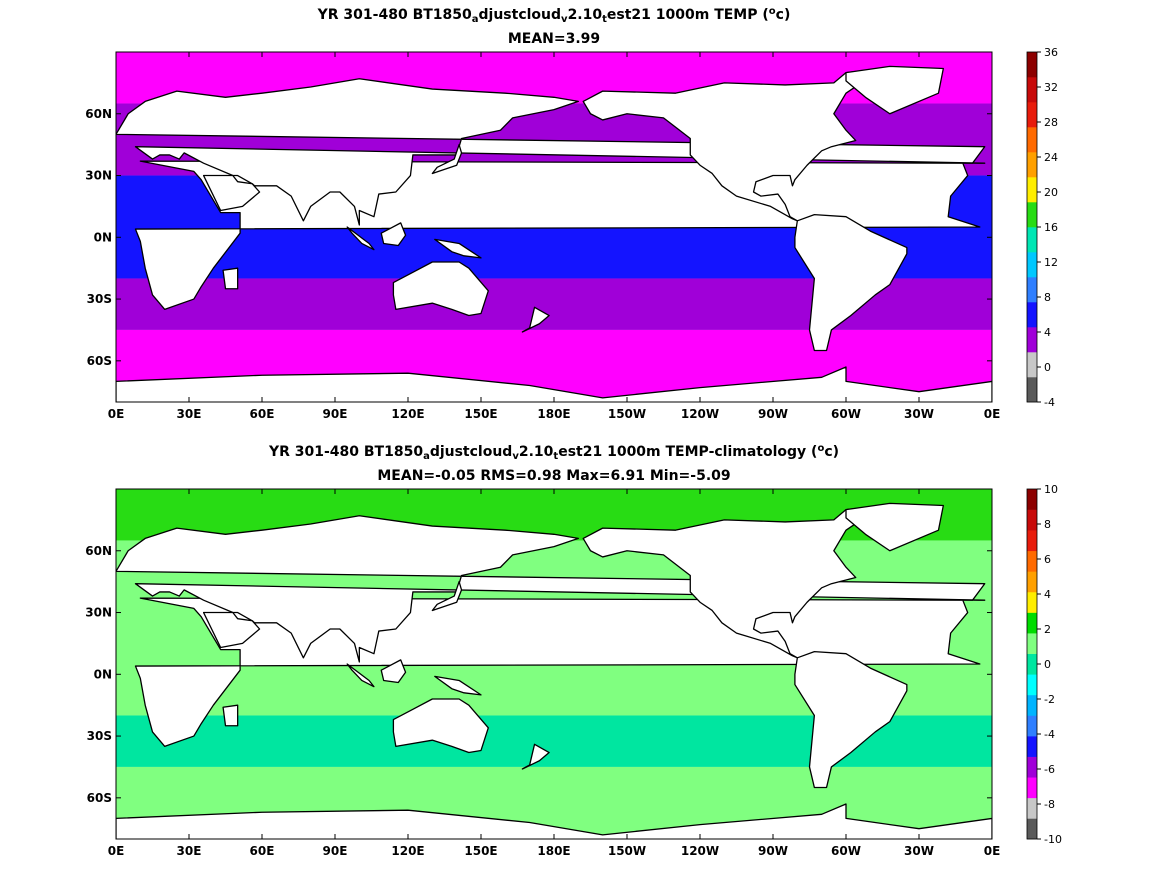  I want to click on colorbar-tick-label: 2, so click(1047, 629).